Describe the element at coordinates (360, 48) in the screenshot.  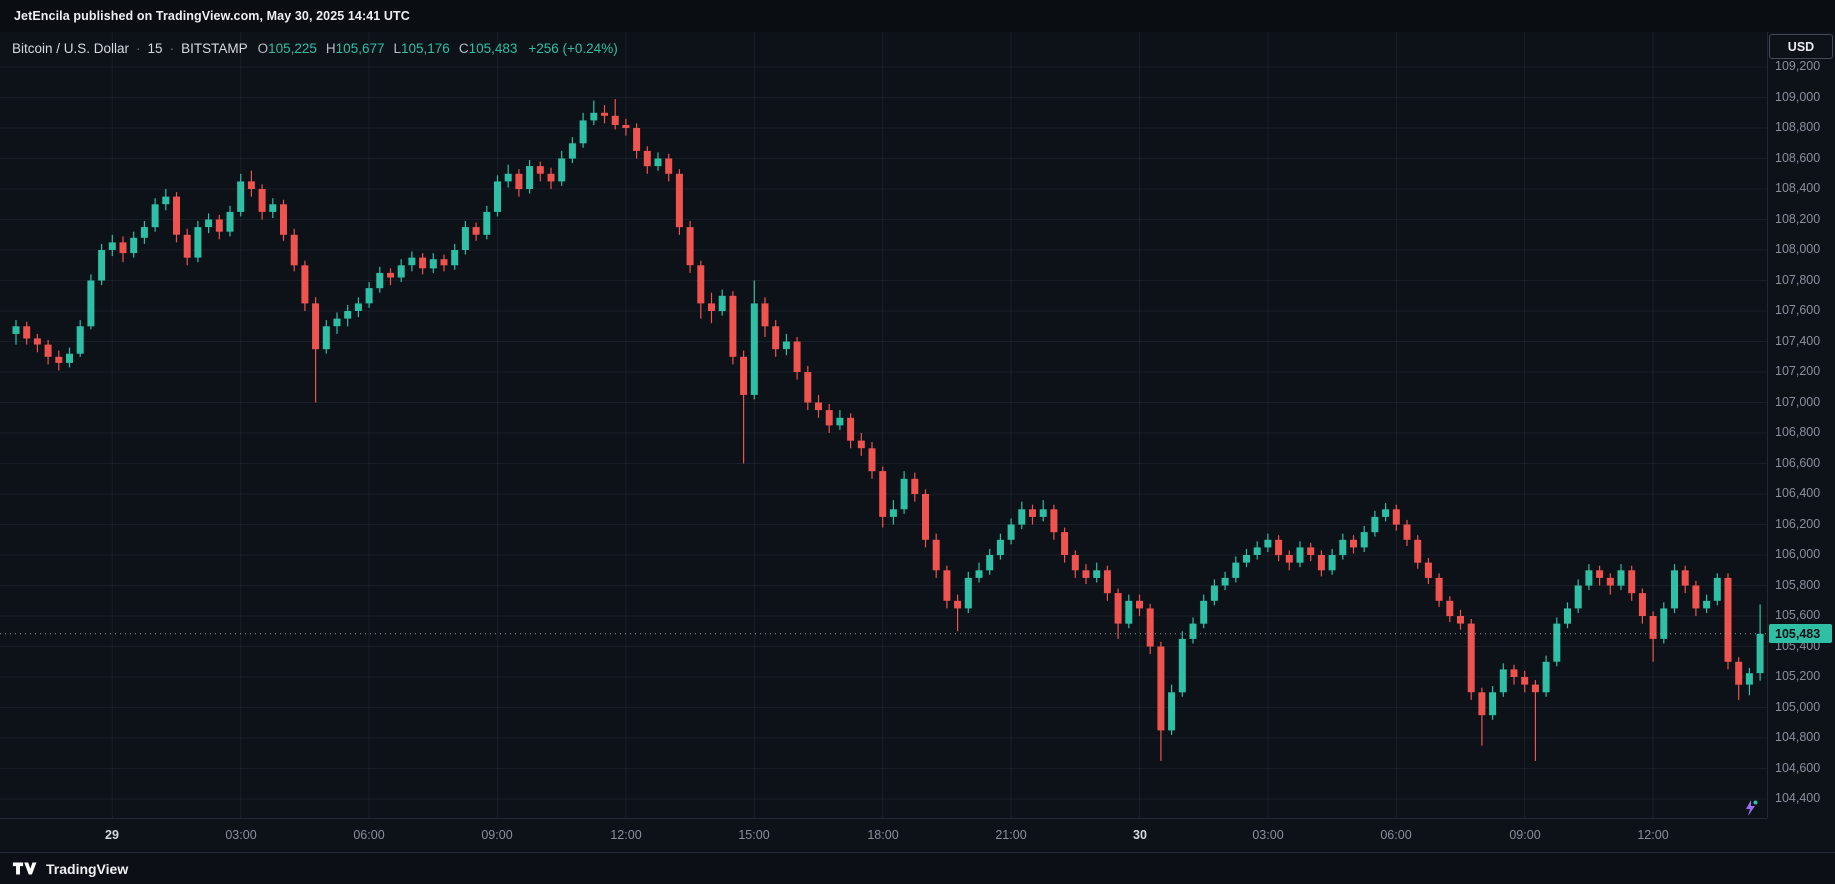
I see `high-value: 105,677` at that location.